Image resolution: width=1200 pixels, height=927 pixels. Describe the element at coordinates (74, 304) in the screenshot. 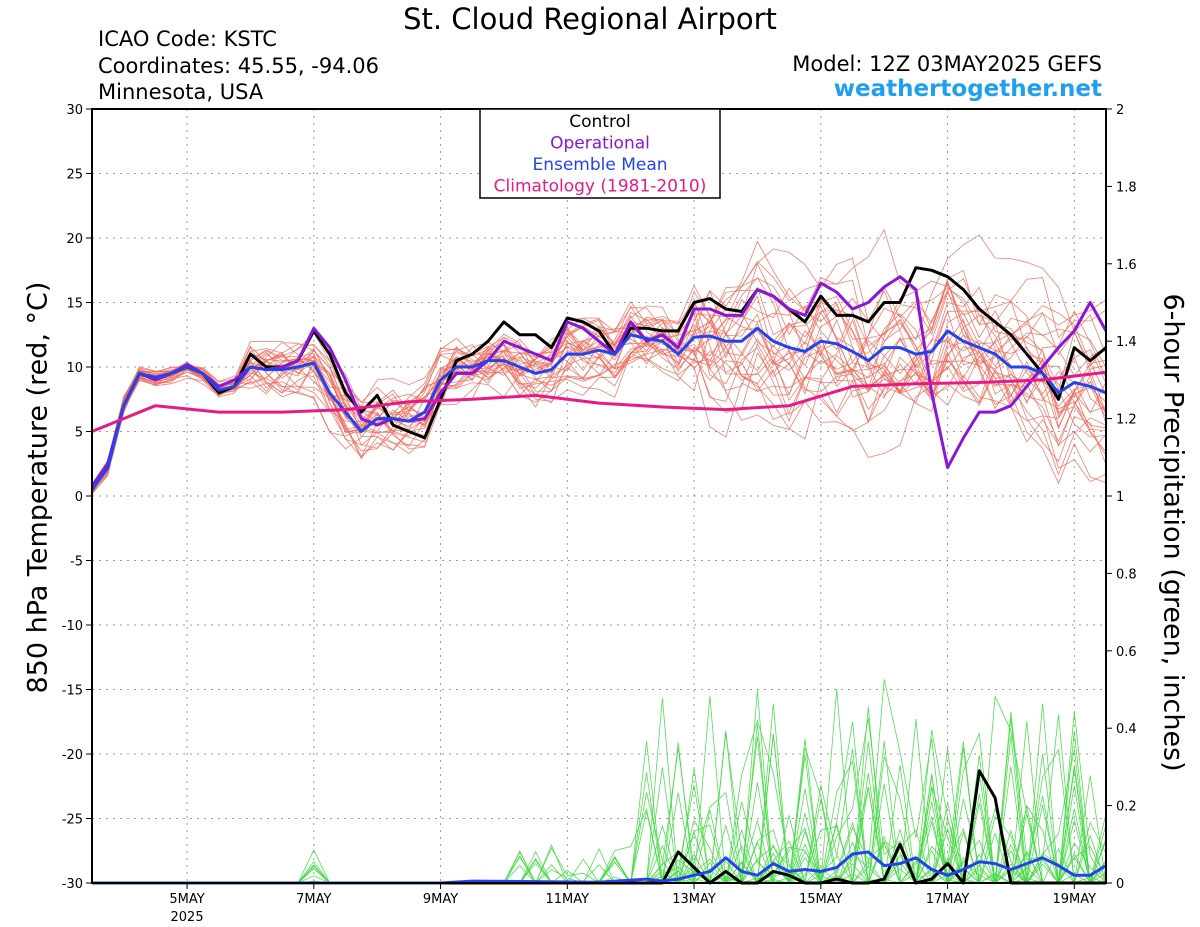

I see `y-tick-label: 15` at that location.